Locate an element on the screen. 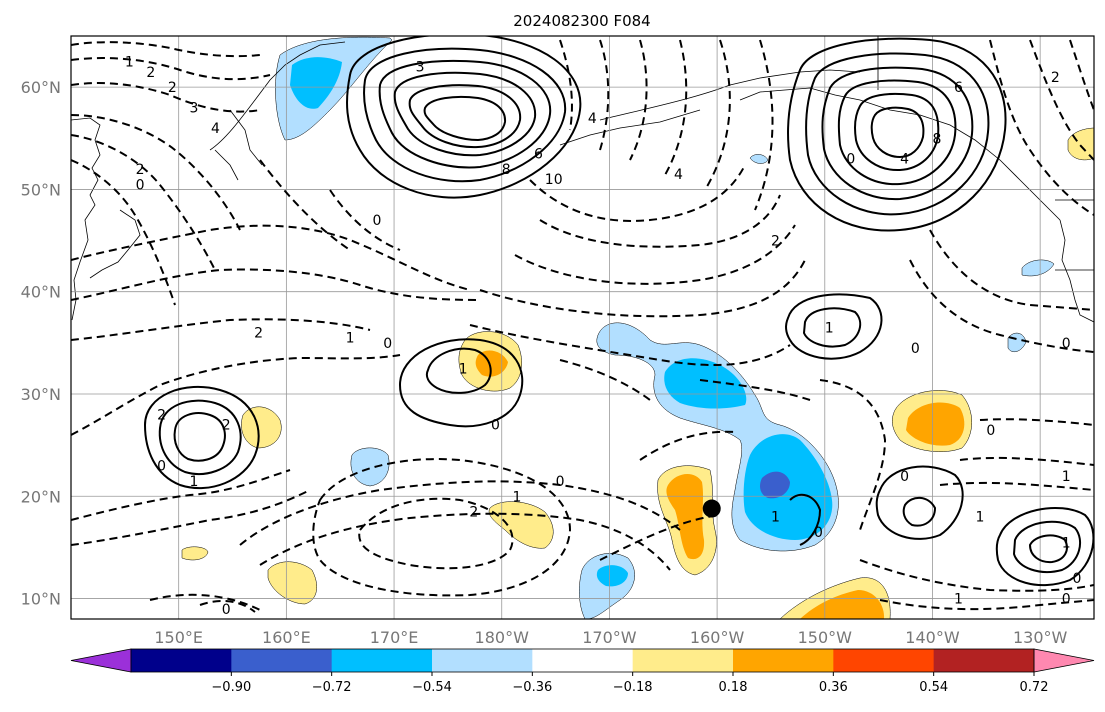 This screenshot has height=712, width=1105. contour-label: 4 is located at coordinates (215, 129).